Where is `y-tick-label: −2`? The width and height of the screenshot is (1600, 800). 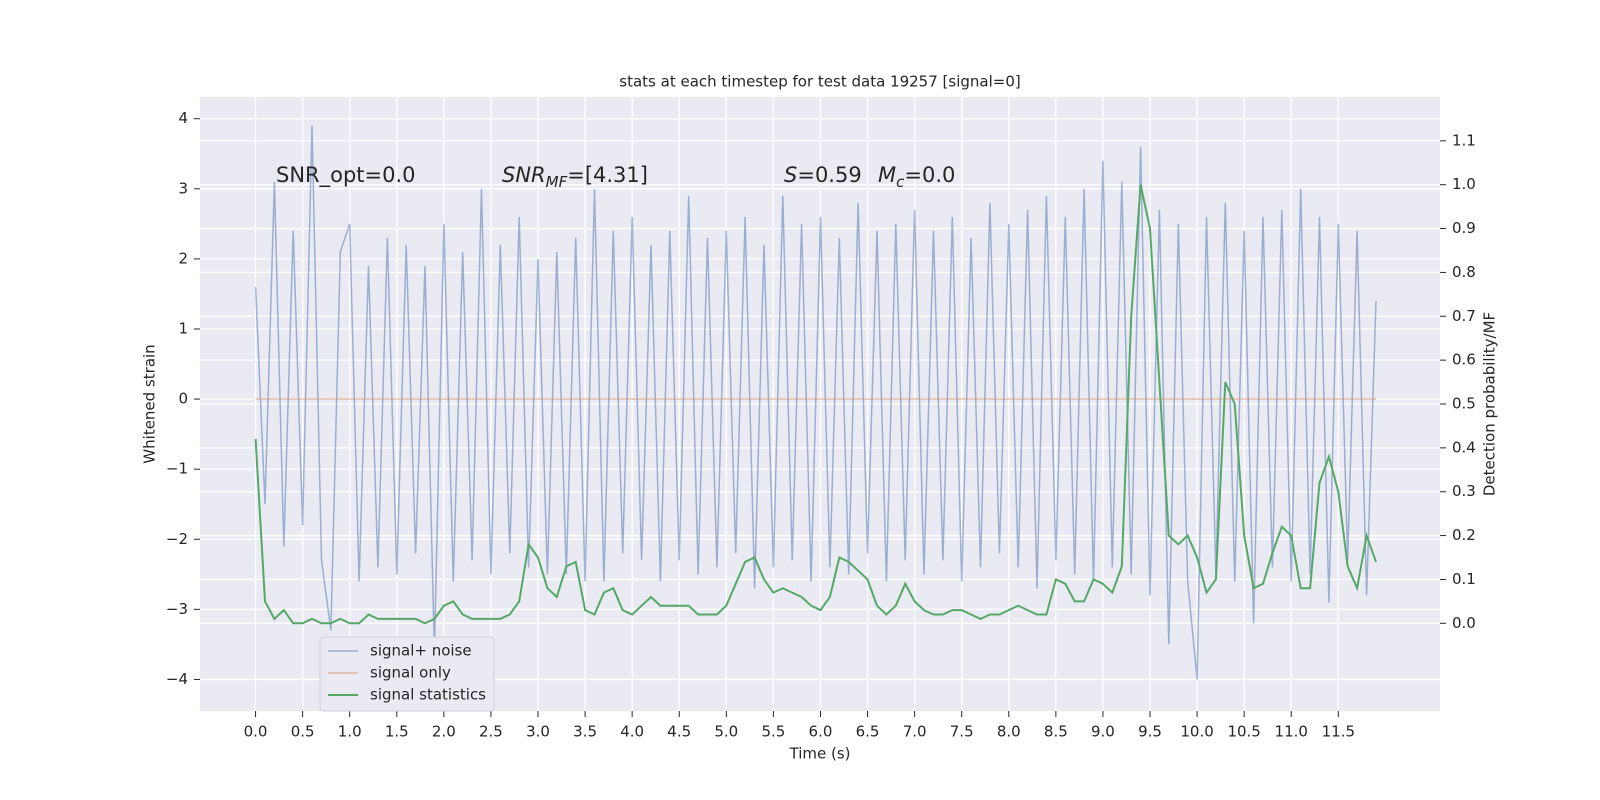
y-tick-label: −2 is located at coordinates (177, 539).